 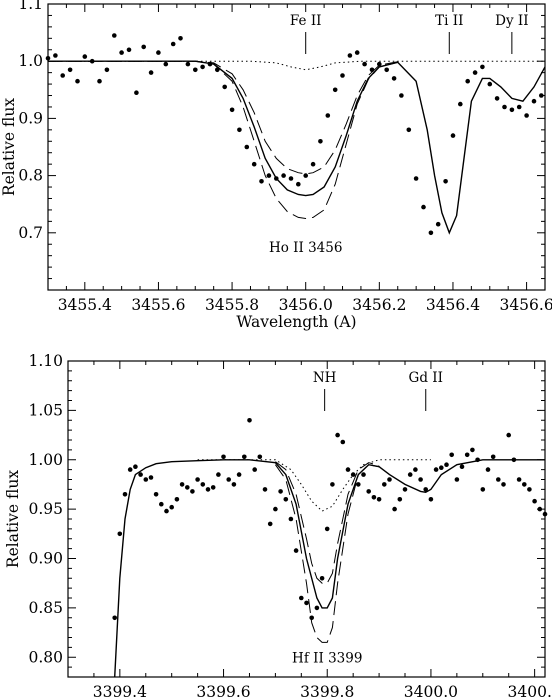 What do you see at coordinates (45, 410) in the screenshot?
I see `y-tick-label: 1.05` at bounding box center [45, 410].